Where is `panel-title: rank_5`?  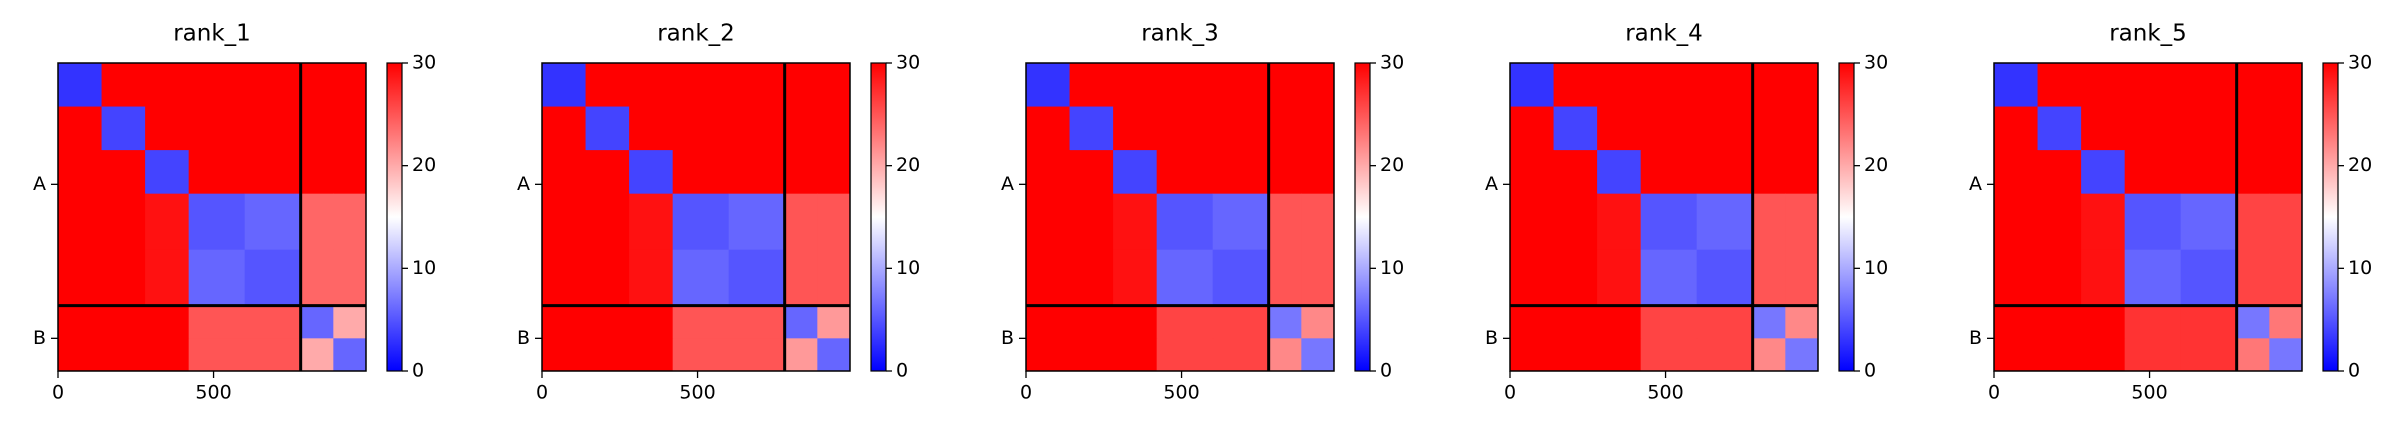 panel-title: rank_5 is located at coordinates (2148, 34).